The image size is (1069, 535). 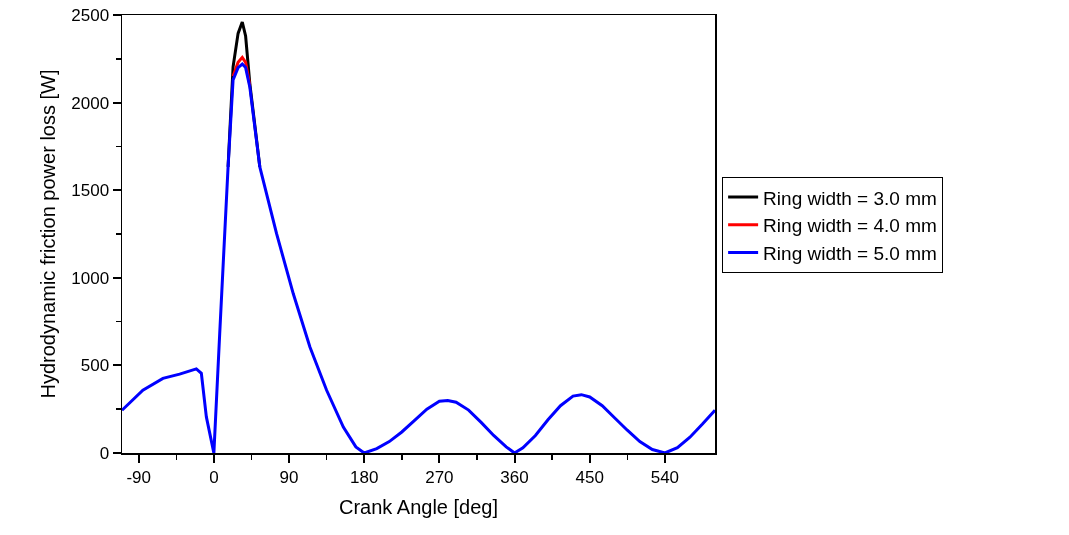 I want to click on x-tick-label: 540, so click(x=665, y=477).